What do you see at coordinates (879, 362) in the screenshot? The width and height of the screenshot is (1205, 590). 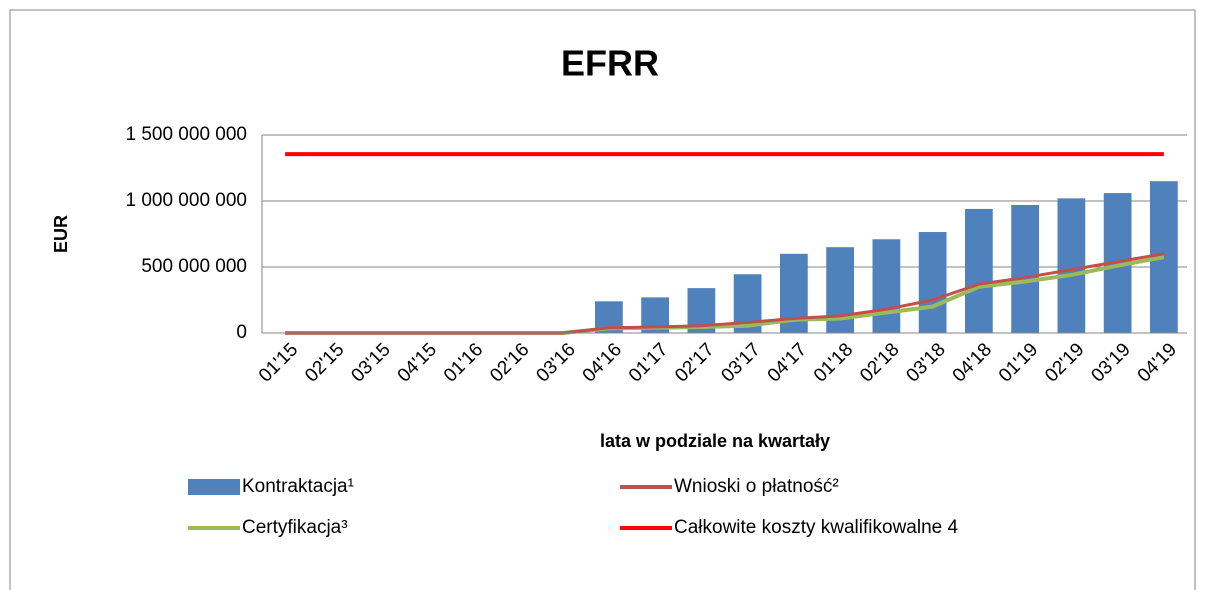 I see `x-tick-label: 02'18` at bounding box center [879, 362].